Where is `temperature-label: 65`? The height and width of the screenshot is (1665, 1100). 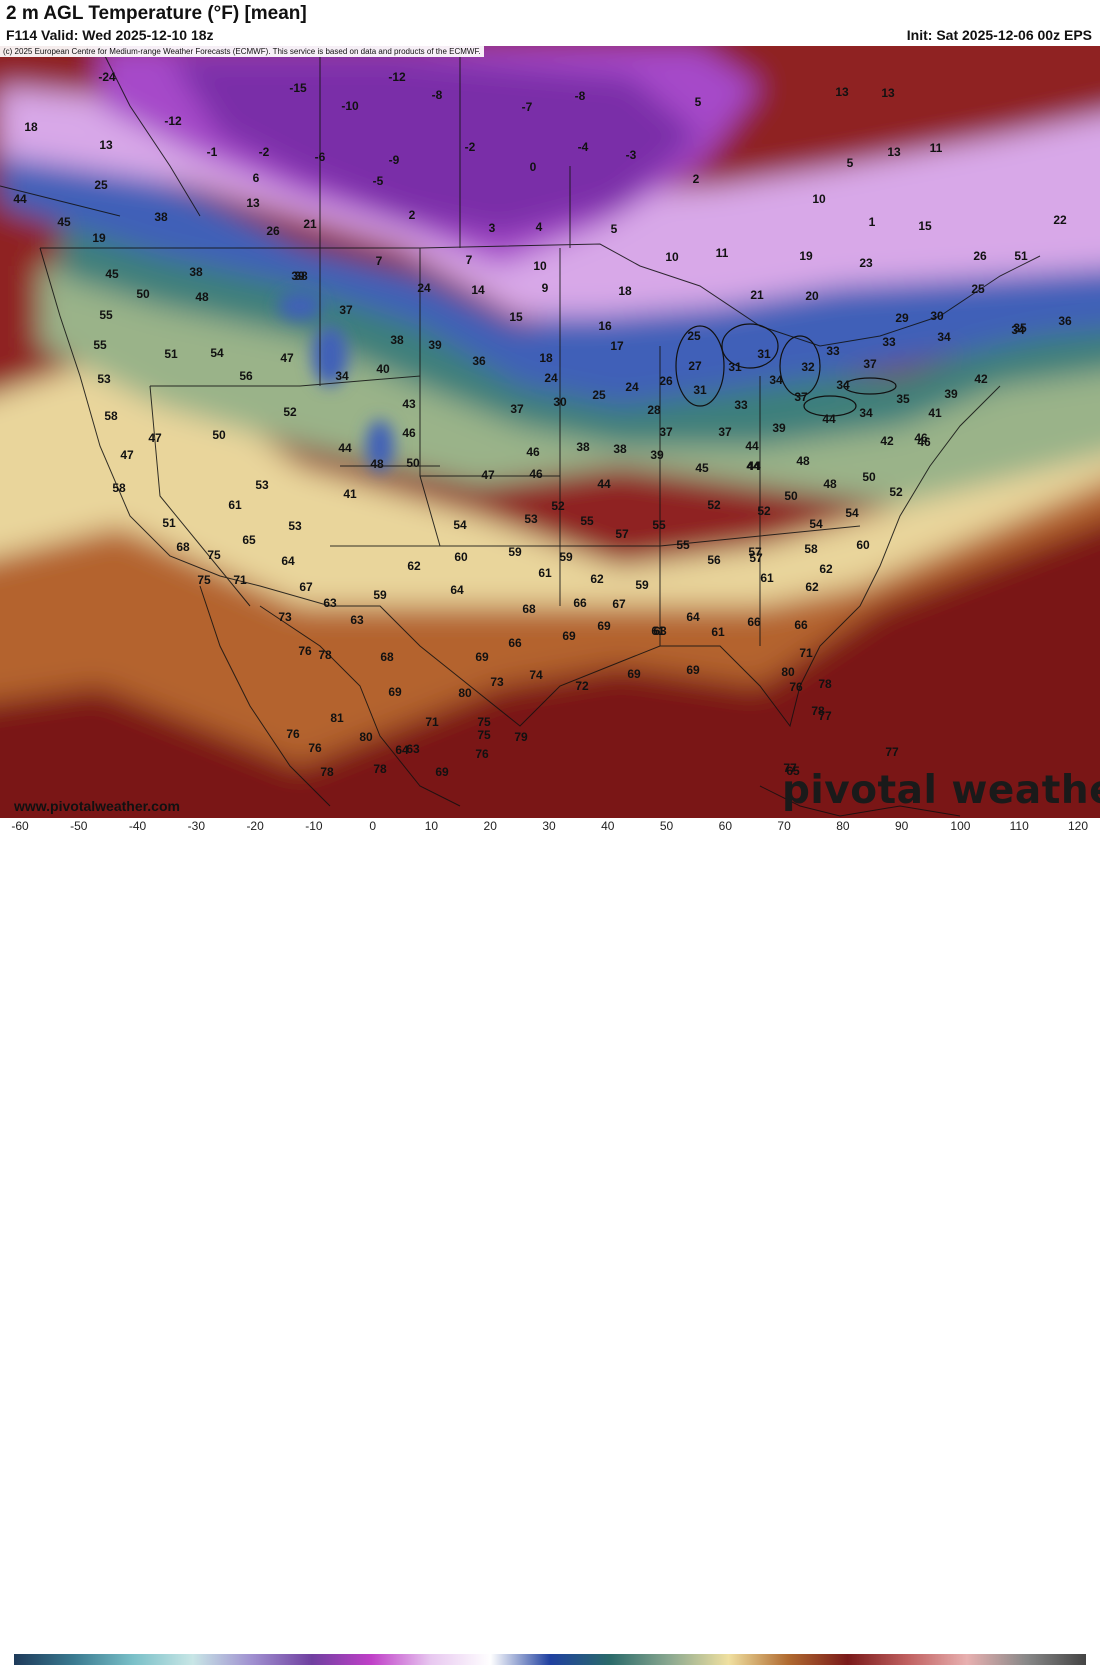
temperature-label: 65 is located at coordinates (249, 540).